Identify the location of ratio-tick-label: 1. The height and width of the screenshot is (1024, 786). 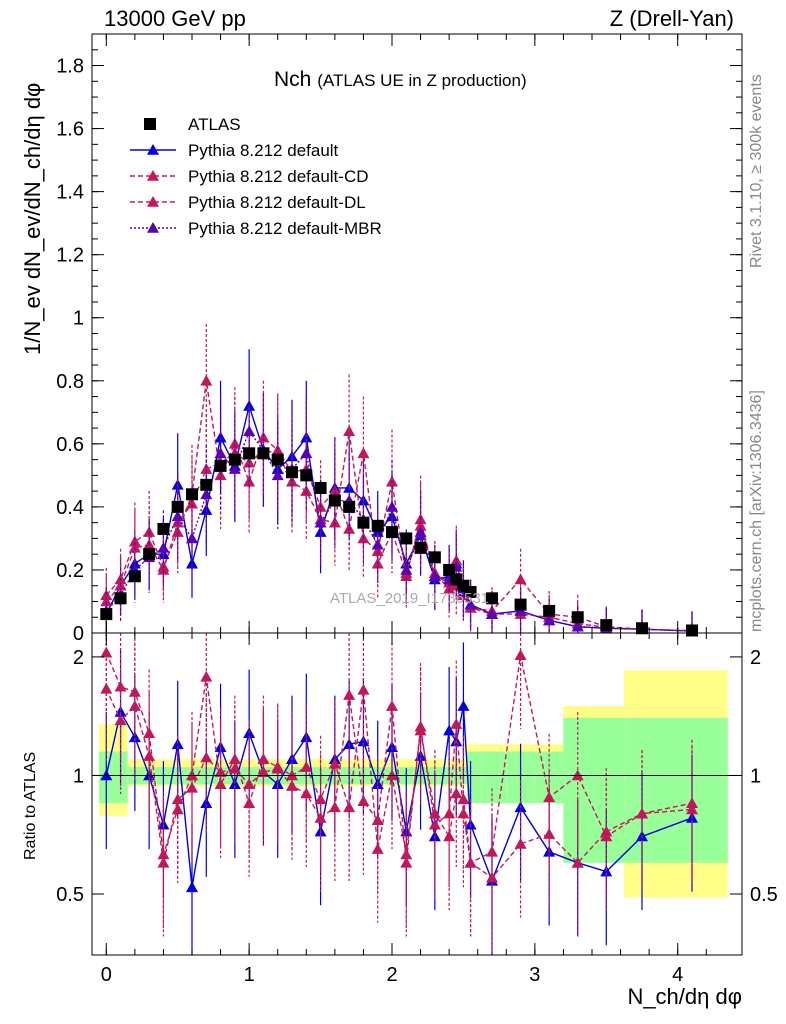
(78, 776).